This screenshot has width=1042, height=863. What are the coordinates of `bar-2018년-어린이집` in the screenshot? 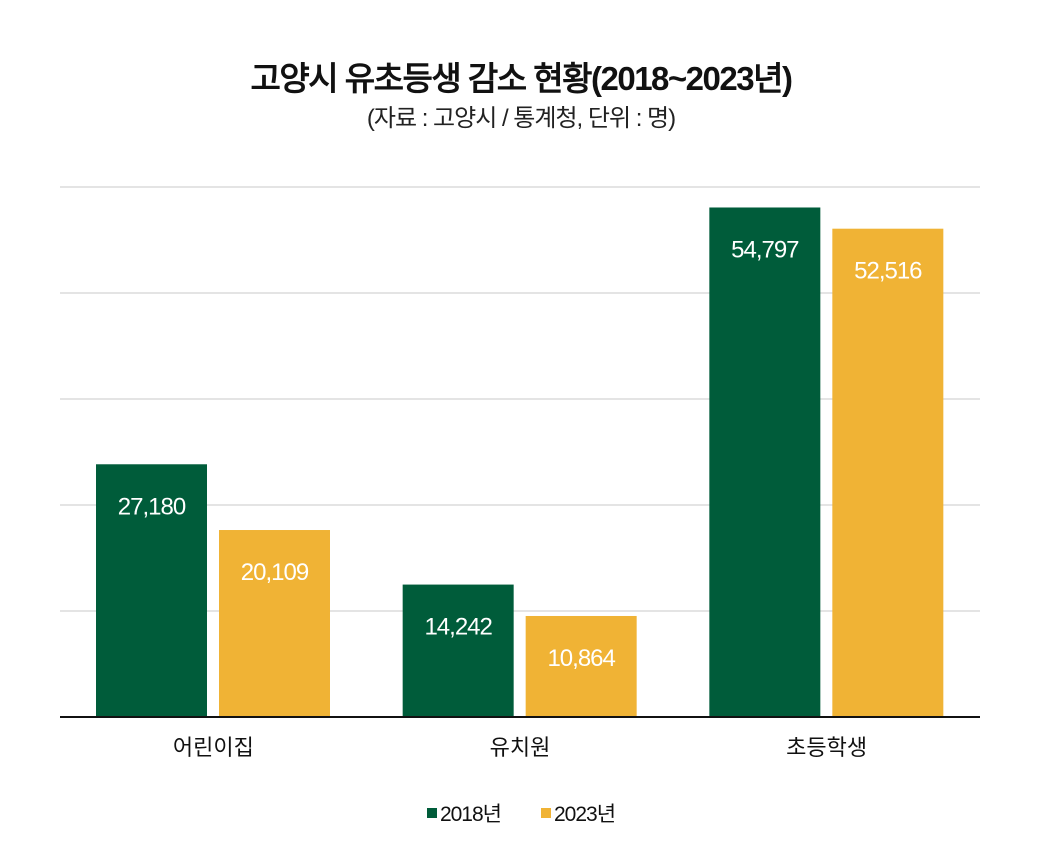 It's located at (151, 590).